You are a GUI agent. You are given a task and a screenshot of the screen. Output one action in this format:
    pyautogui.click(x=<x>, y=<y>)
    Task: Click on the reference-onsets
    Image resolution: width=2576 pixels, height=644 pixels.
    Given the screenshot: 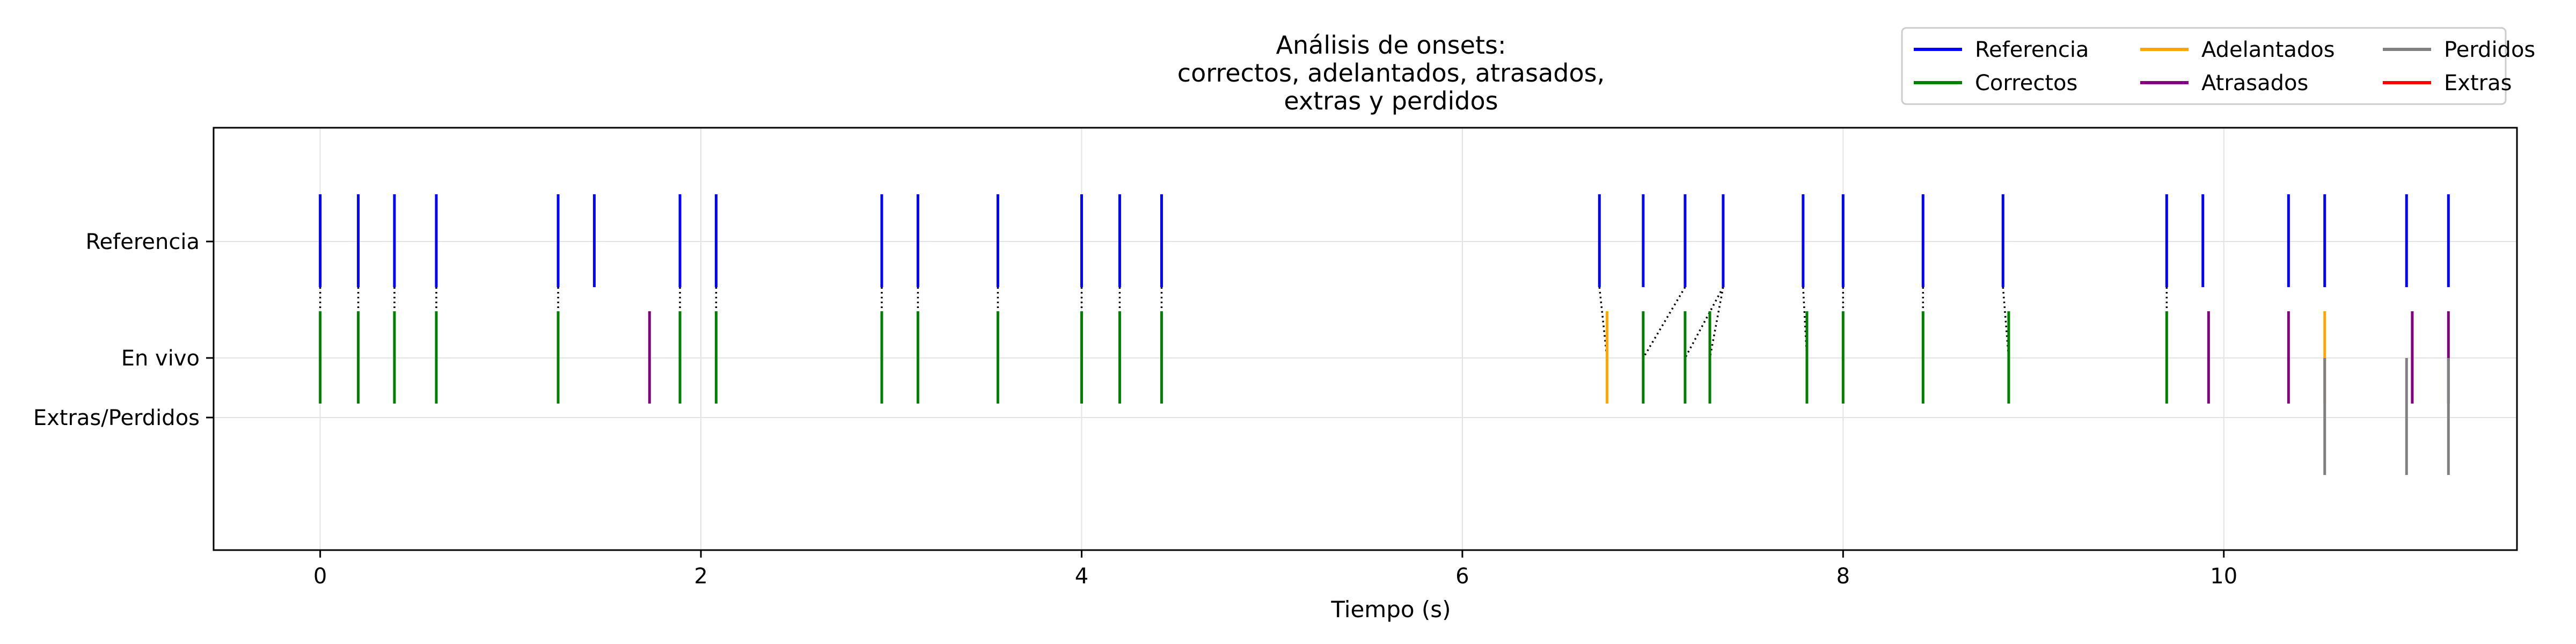 What is the action you would take?
    pyautogui.click(x=1384, y=240)
    